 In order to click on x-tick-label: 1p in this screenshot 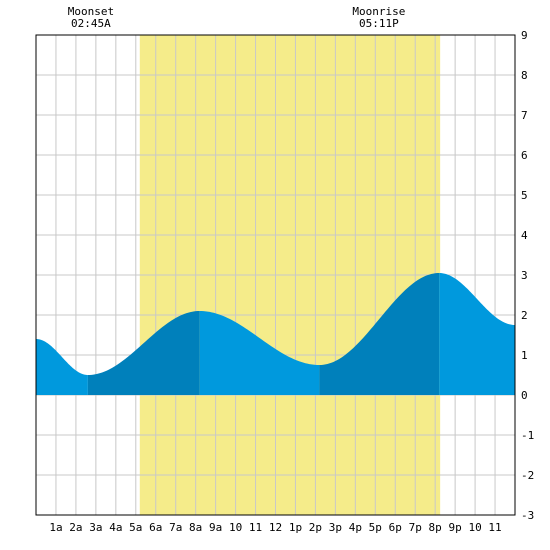, I will do `click(295, 527)`.